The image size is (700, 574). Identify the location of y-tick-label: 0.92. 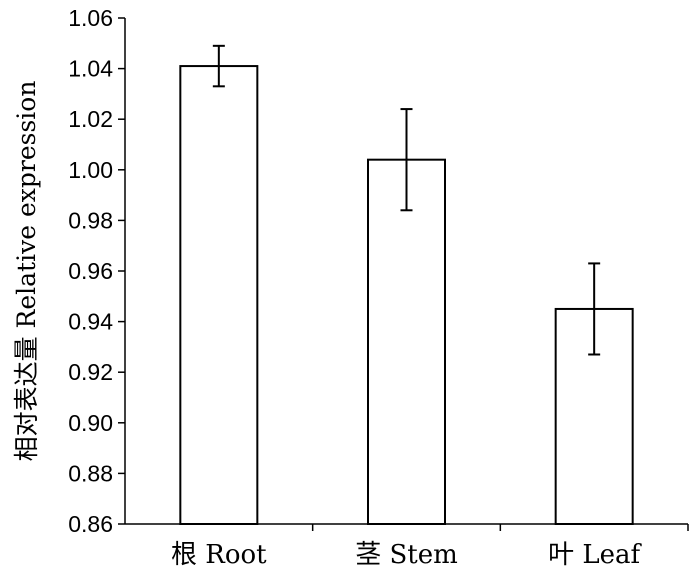
(90, 372).